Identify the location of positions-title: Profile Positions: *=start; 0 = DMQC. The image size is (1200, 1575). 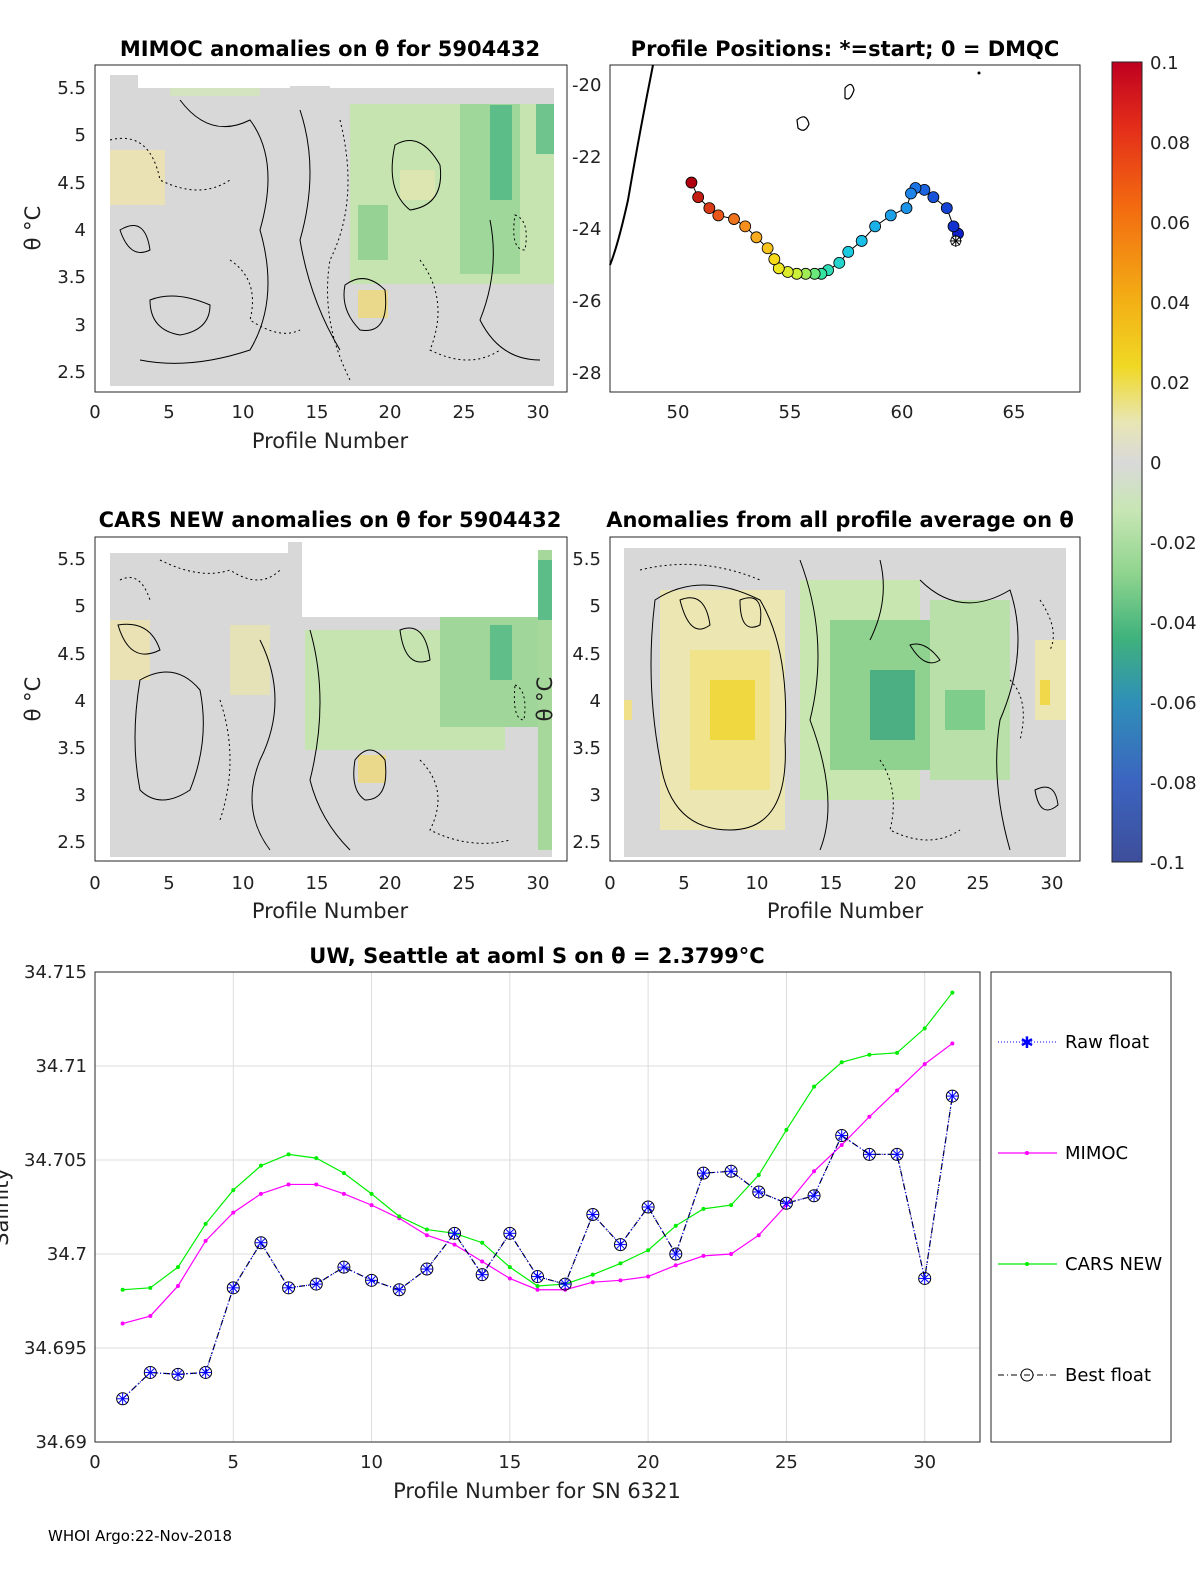
(845, 49).